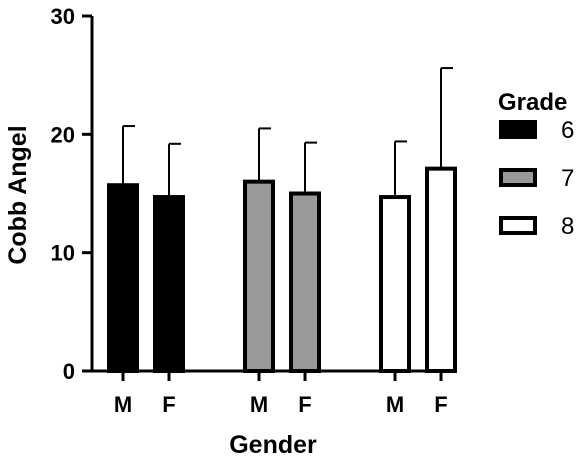 The image size is (586, 462). Describe the element at coordinates (169, 284) in the screenshot. I see `bar-grade-6-F` at that location.